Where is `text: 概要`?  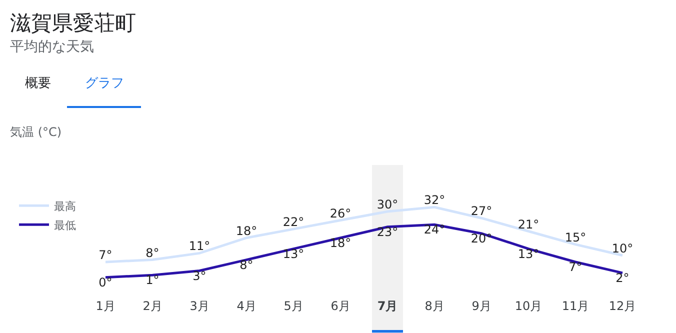
text: 概要 is located at coordinates (38, 83).